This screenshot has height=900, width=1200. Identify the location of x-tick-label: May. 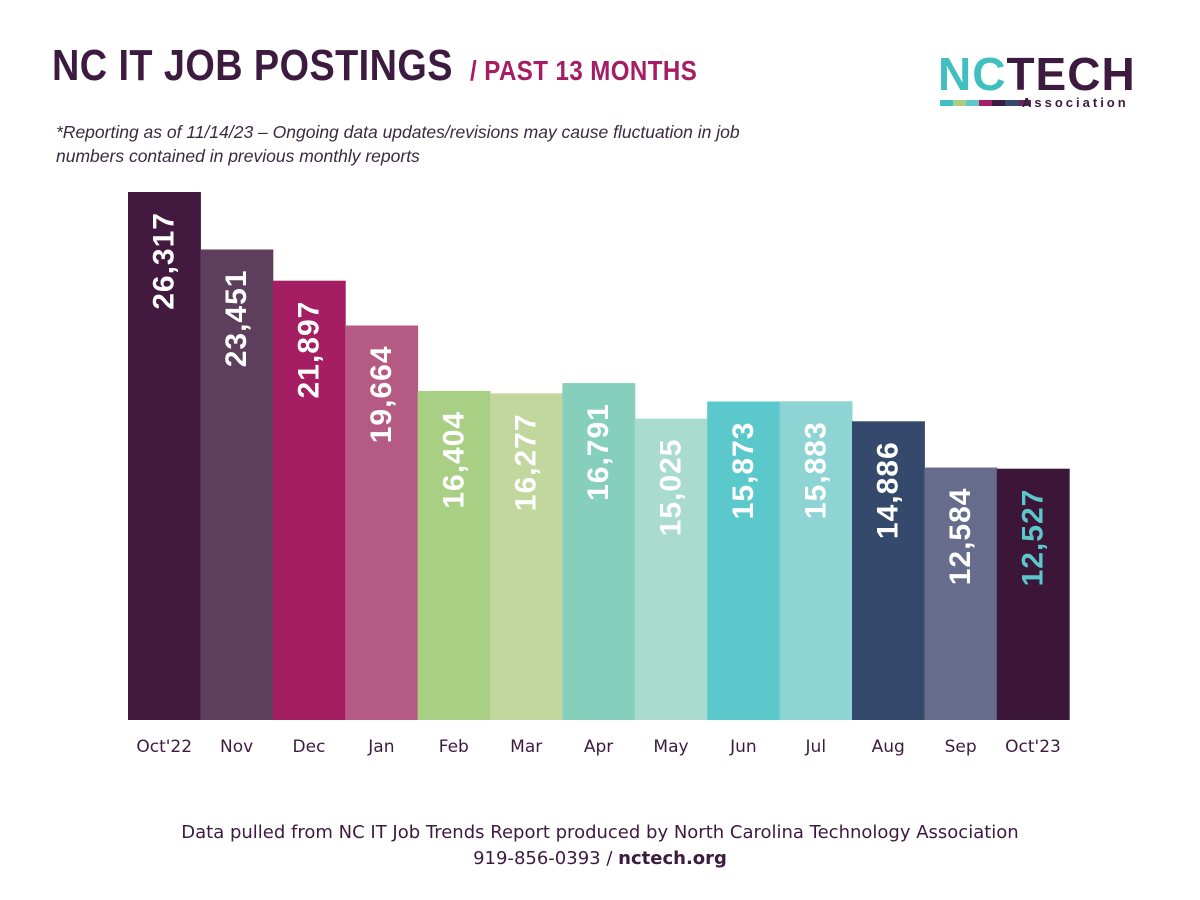
(670, 747).